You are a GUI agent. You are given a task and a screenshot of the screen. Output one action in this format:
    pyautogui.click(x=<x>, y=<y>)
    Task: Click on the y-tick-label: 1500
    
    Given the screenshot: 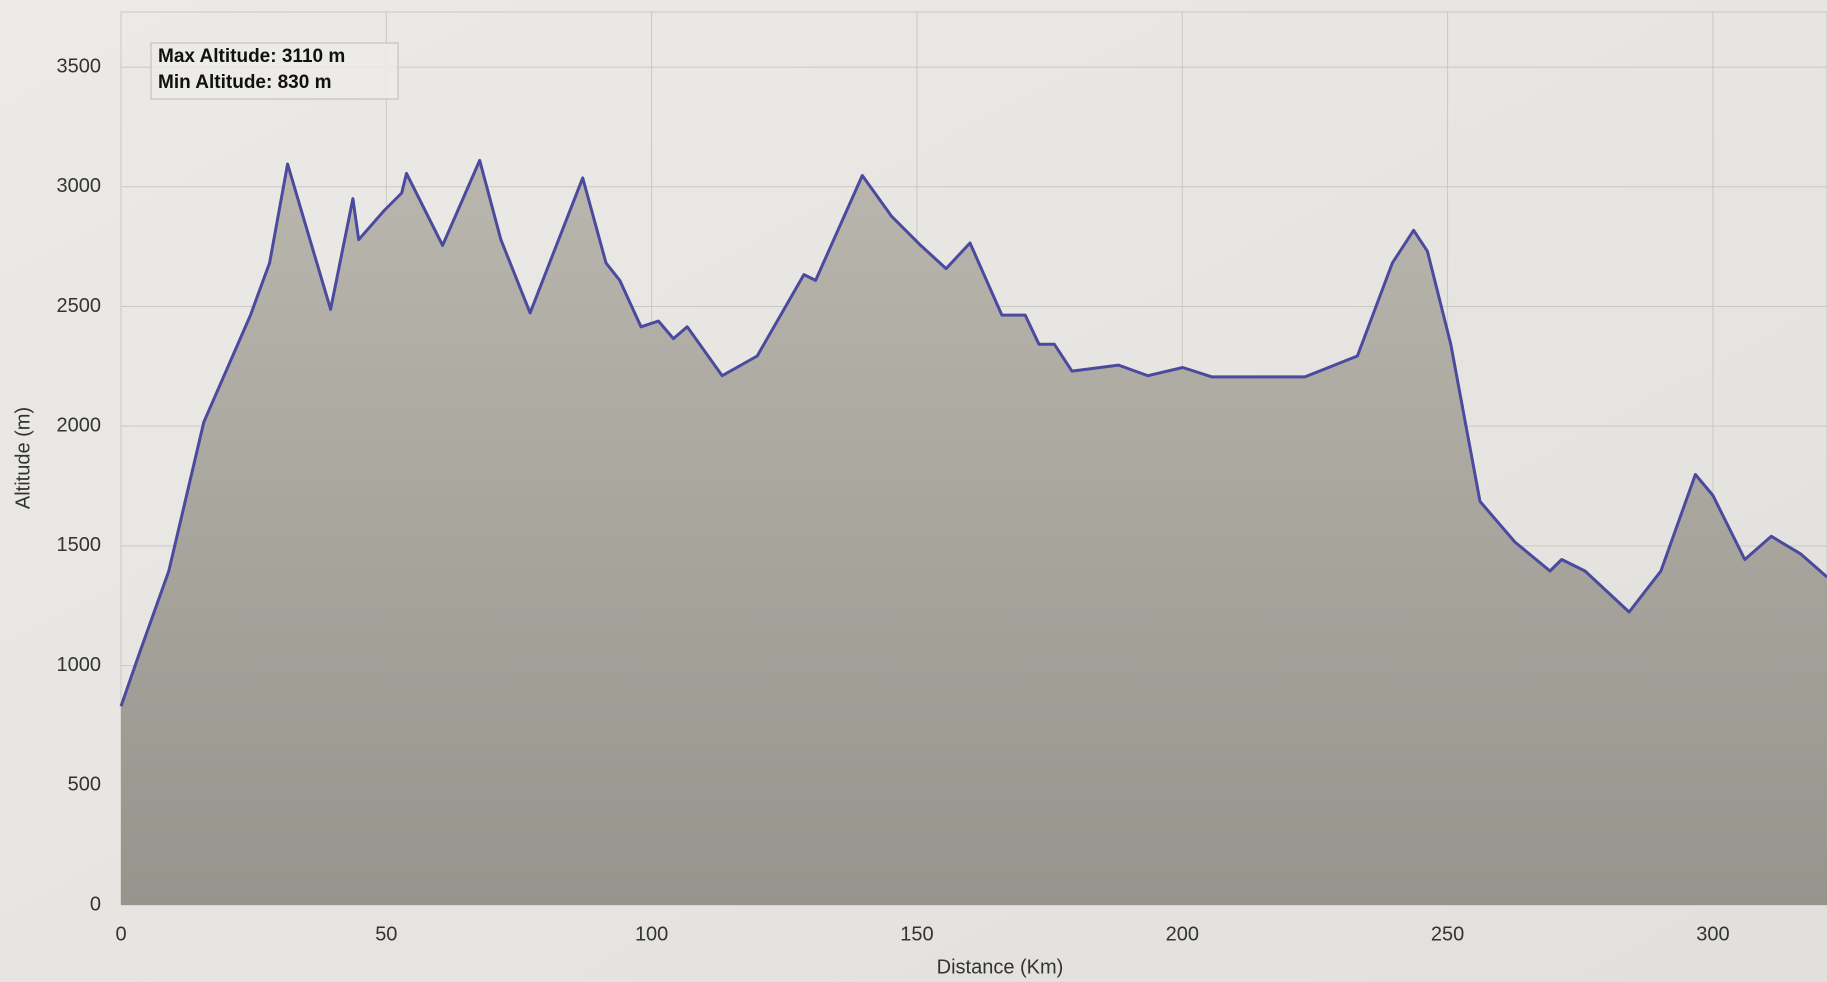 What is the action you would take?
    pyautogui.click(x=79, y=545)
    